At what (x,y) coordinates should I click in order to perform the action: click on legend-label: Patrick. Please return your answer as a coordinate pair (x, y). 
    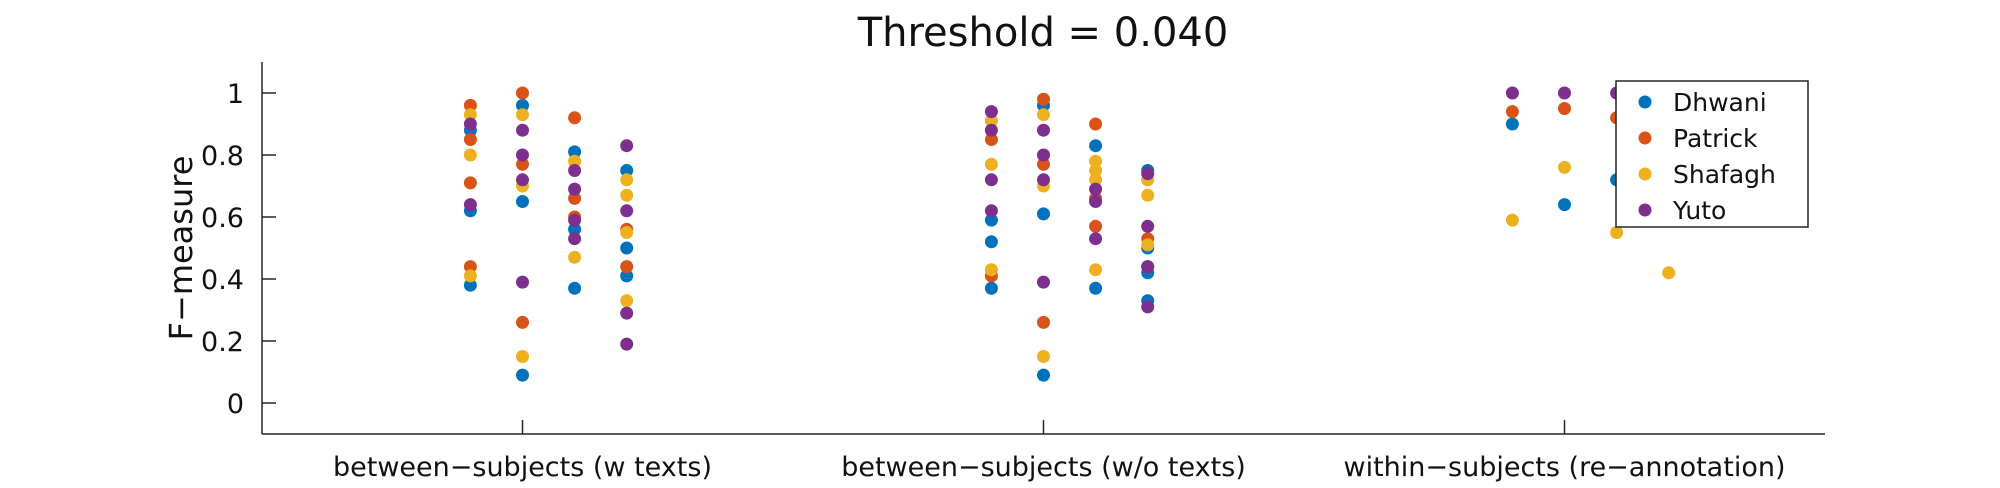
    Looking at the image, I should click on (1715, 138).